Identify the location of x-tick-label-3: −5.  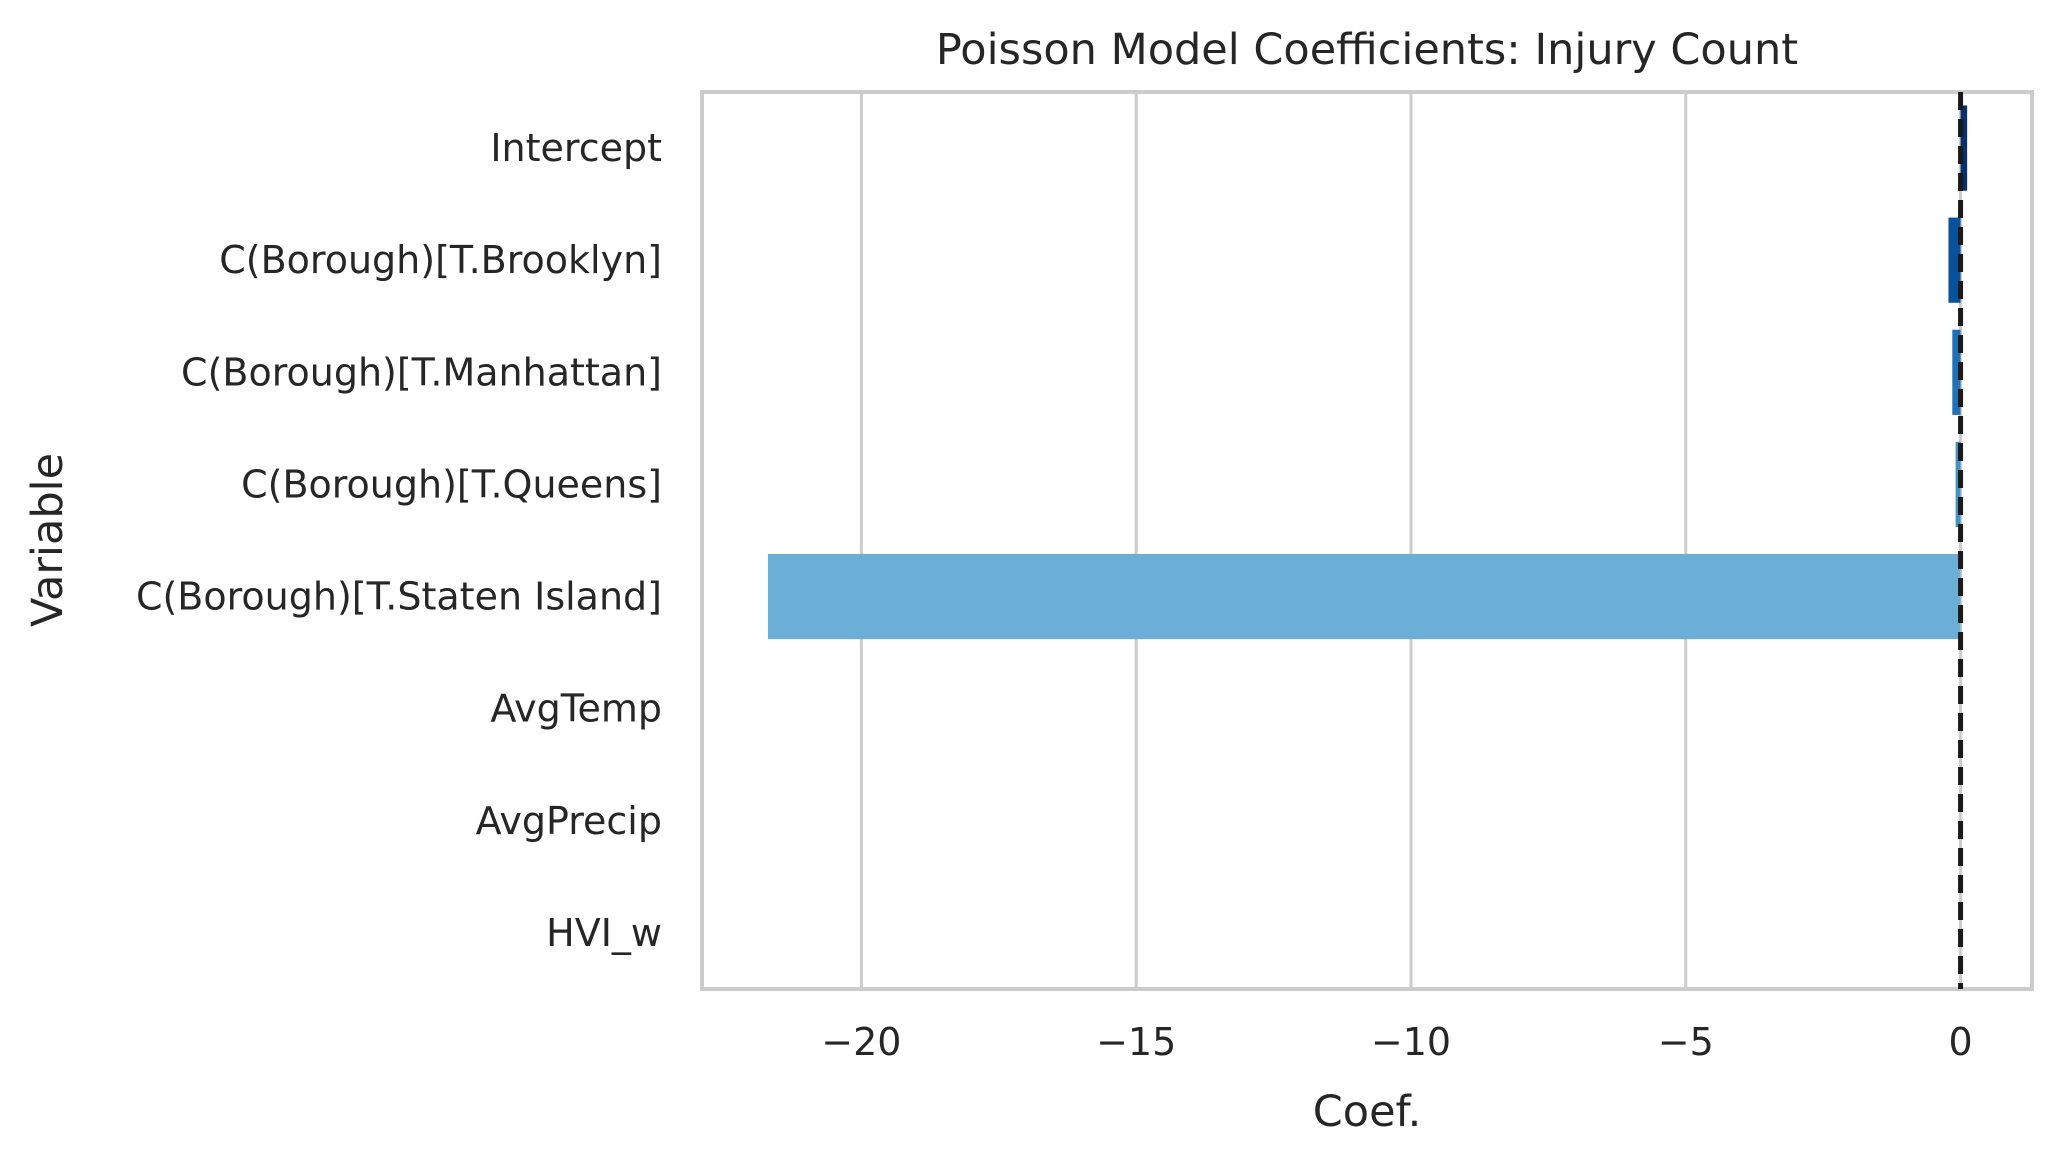
(1686, 1042).